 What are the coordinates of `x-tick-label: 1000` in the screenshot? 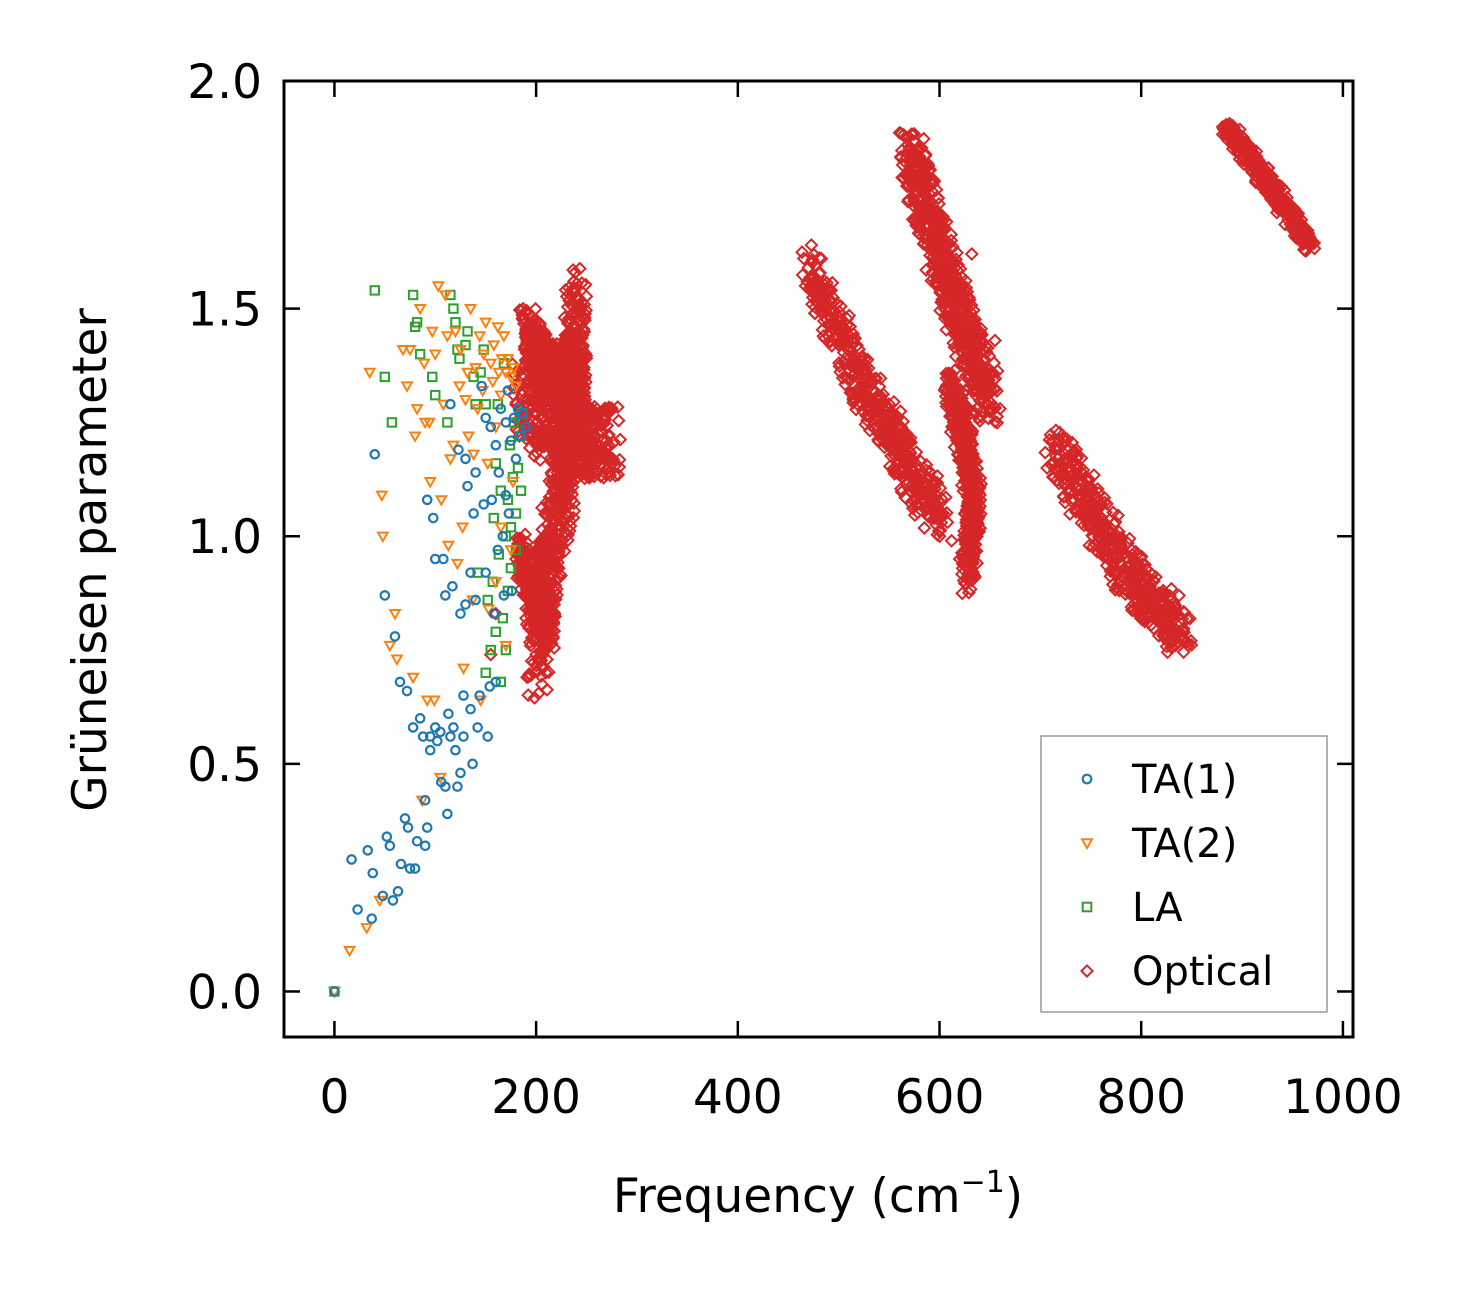 It's located at (1343, 1097).